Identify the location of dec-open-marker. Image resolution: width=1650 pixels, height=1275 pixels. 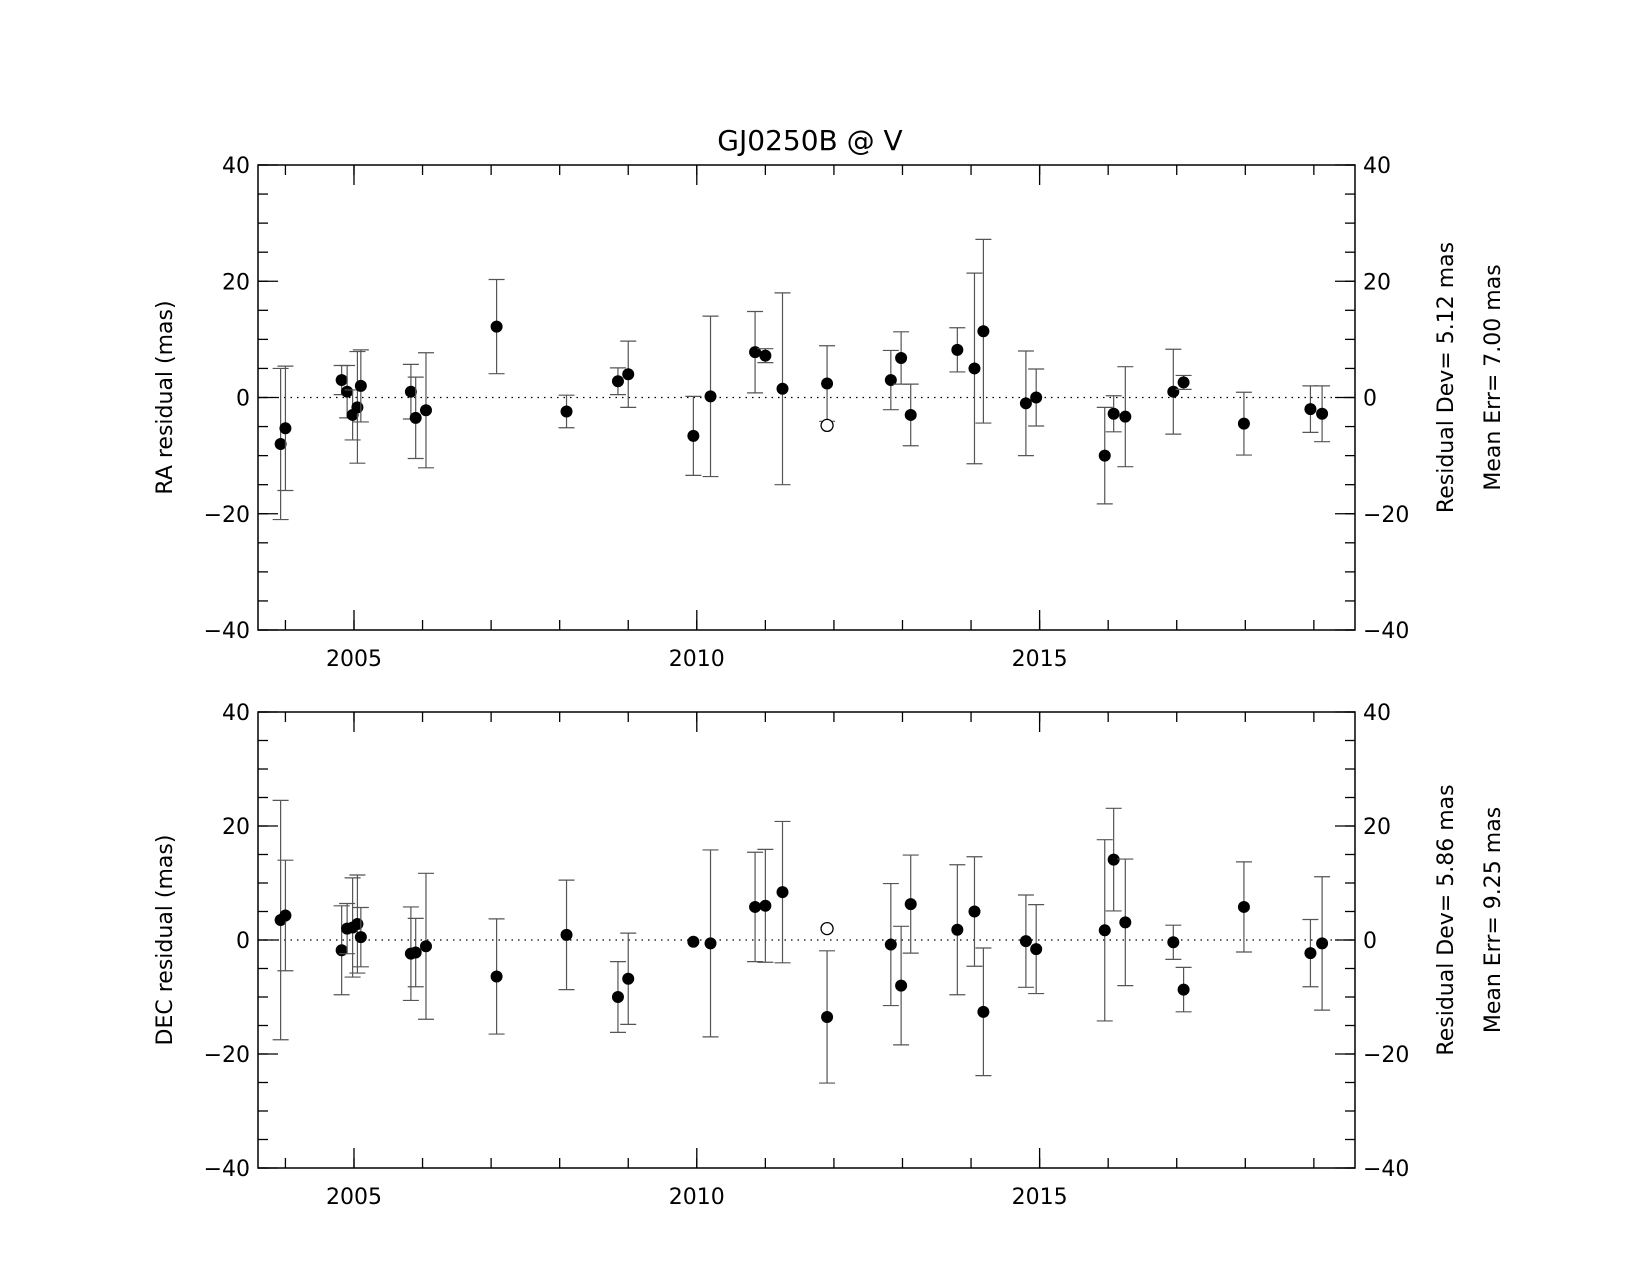
(827, 928).